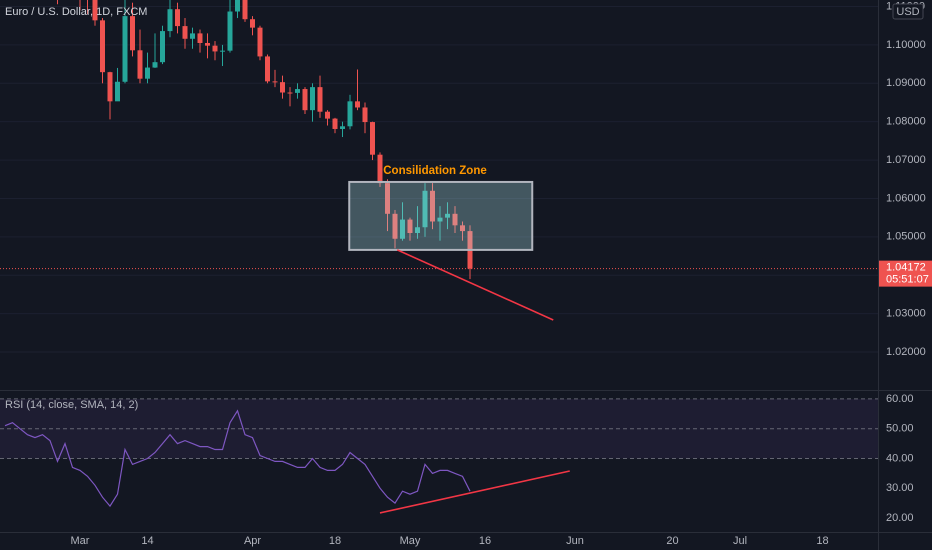 The height and width of the screenshot is (550, 932). Describe the element at coordinates (900, 399) in the screenshot. I see `y-tick-label: 60.00` at that location.